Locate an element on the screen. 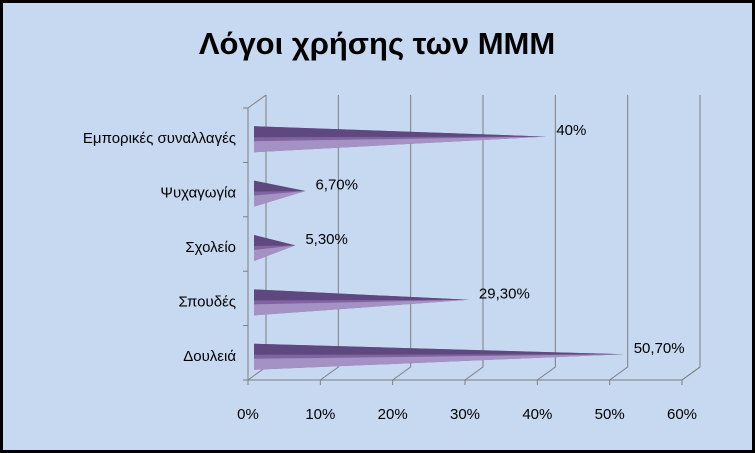 The width and height of the screenshot is (755, 453). y-tick-label: Εμπορικές συναλλαγές is located at coordinates (159, 138).